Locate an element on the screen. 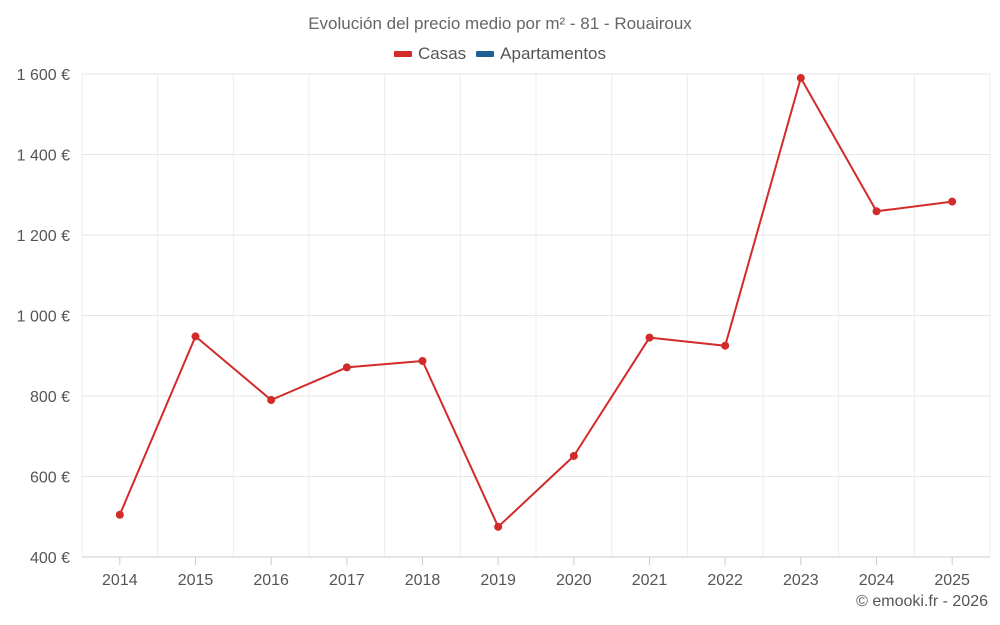  y-tick-label: 400 € is located at coordinates (50, 558).